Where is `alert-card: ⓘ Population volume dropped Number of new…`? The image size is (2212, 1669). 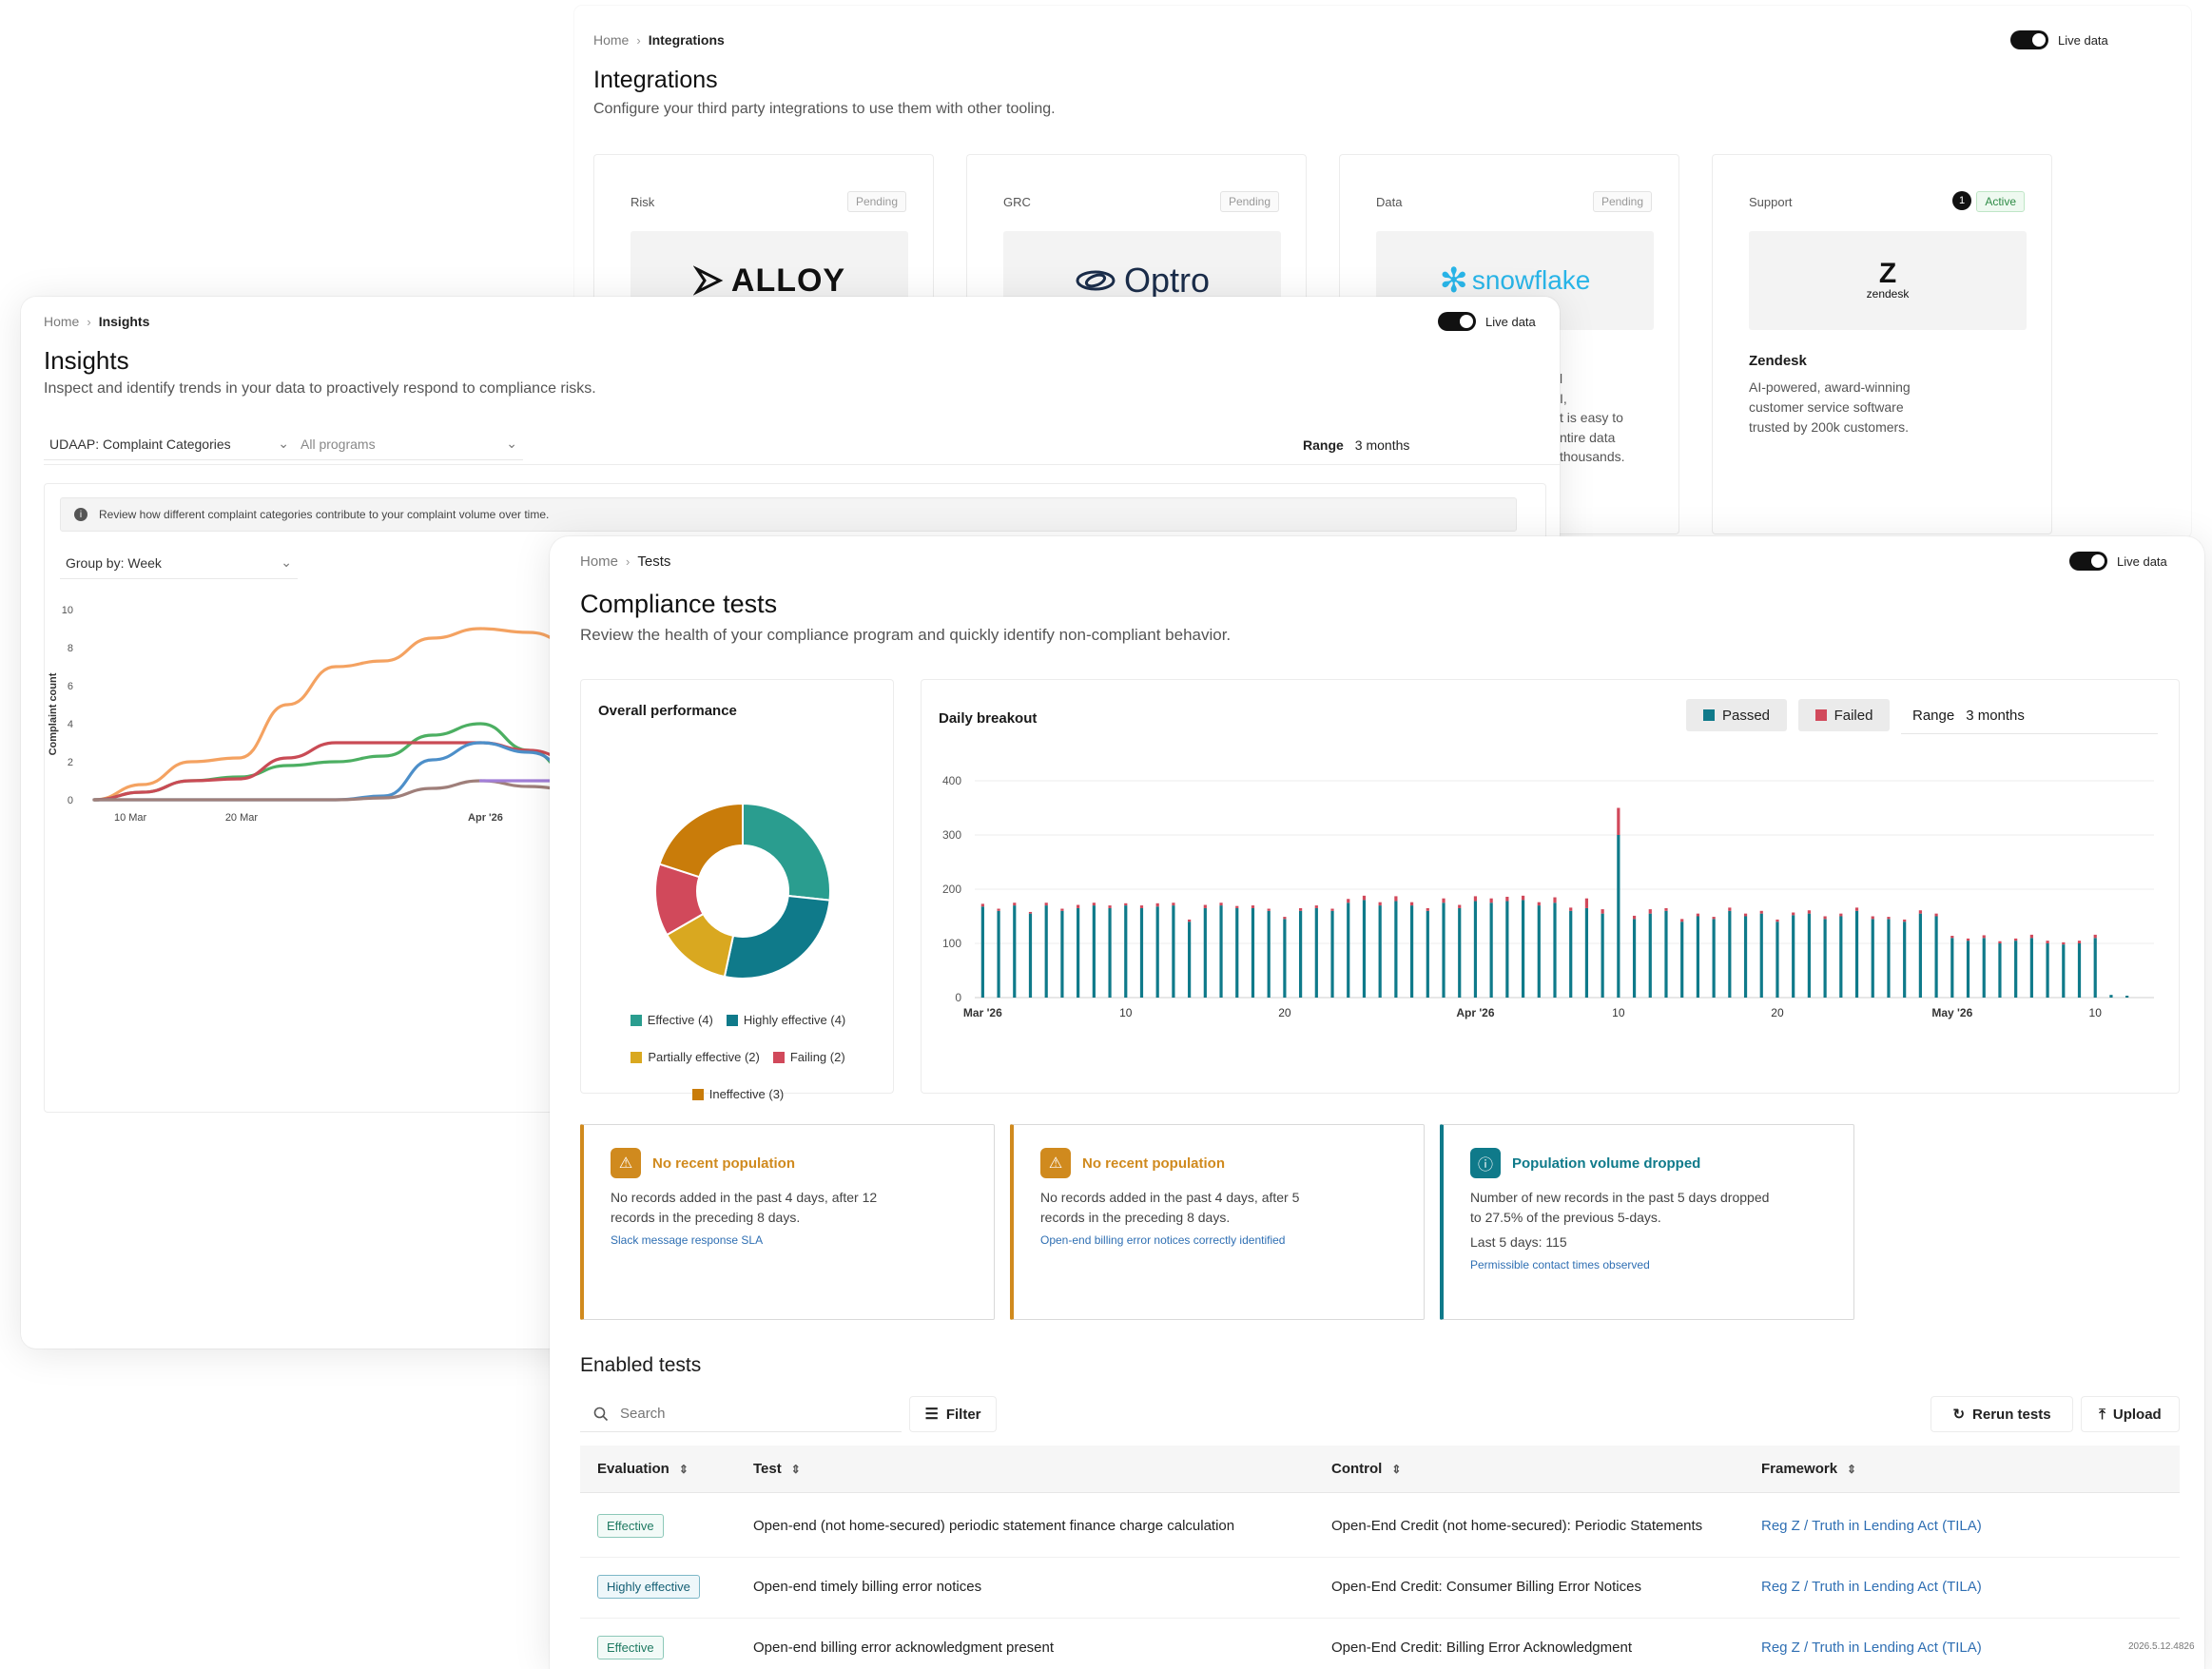 alert-card: ⓘ Population volume dropped Number of new… is located at coordinates (1647, 1222).